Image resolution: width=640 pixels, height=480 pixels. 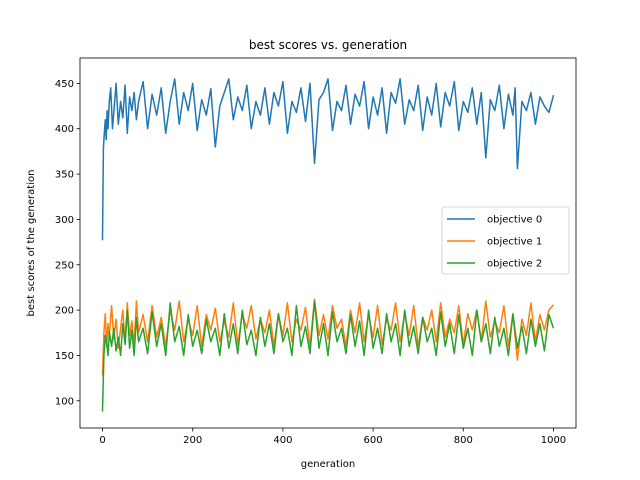 I want to click on y-tick-label: 200, so click(x=64, y=311).